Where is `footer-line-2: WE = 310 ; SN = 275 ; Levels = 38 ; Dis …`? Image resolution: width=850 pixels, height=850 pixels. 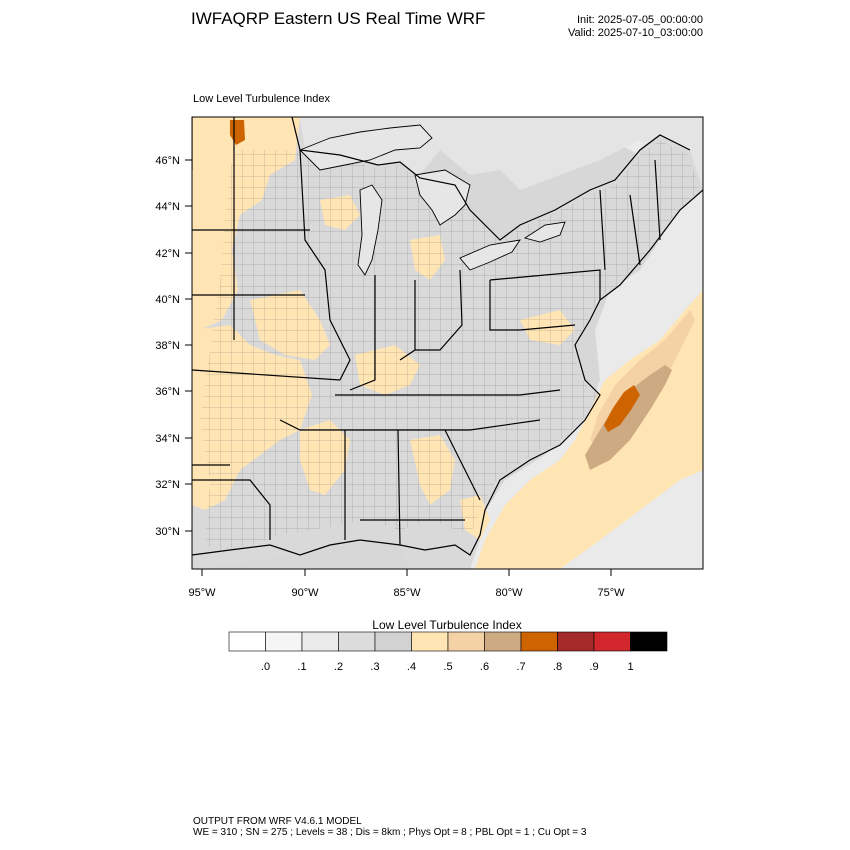 footer-line-2: WE = 310 ; SN = 275 ; Levels = 38 ; Dis … is located at coordinates (390, 832).